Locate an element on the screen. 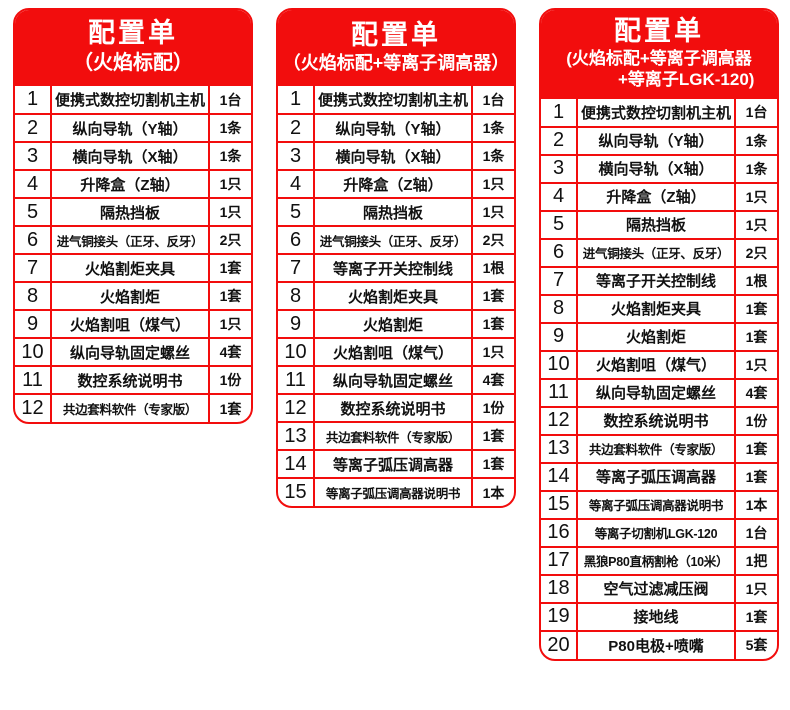 The height and width of the screenshot is (710, 790). table-row: 14 等离子弧压调高器 1套 is located at coordinates (659, 476).